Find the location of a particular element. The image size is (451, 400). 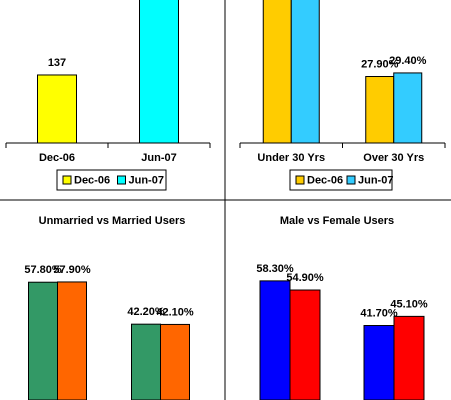

value-label: 54.90% is located at coordinates (305, 278).